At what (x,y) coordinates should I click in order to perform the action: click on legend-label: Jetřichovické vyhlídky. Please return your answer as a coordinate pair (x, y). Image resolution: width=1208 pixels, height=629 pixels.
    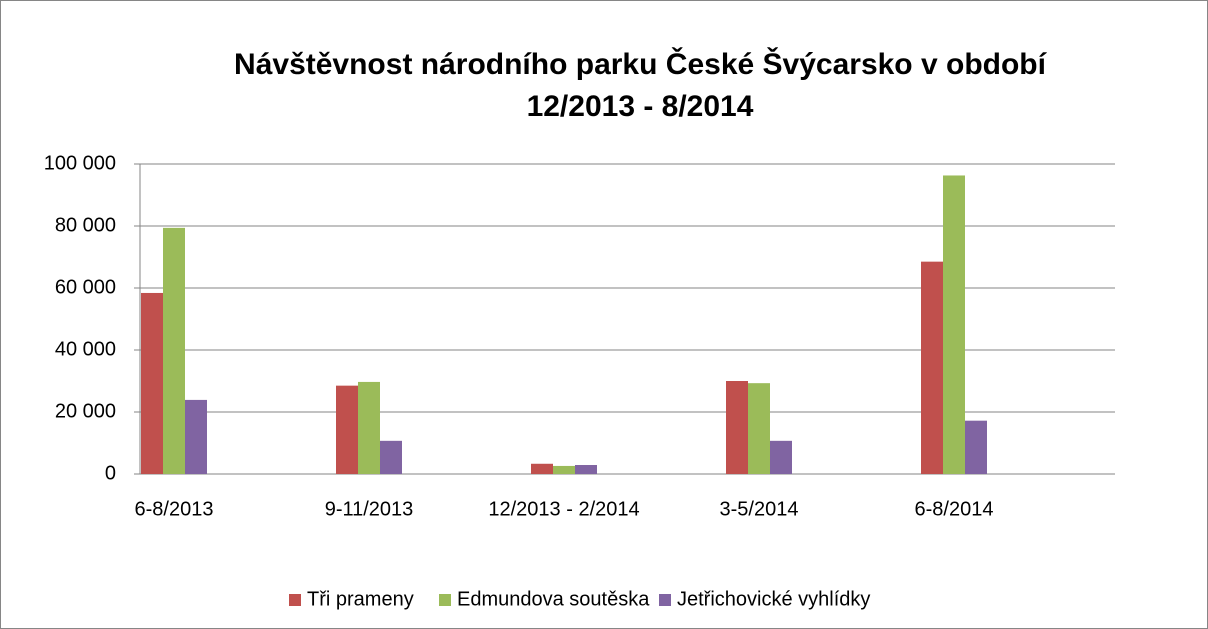
    Looking at the image, I should click on (773, 599).